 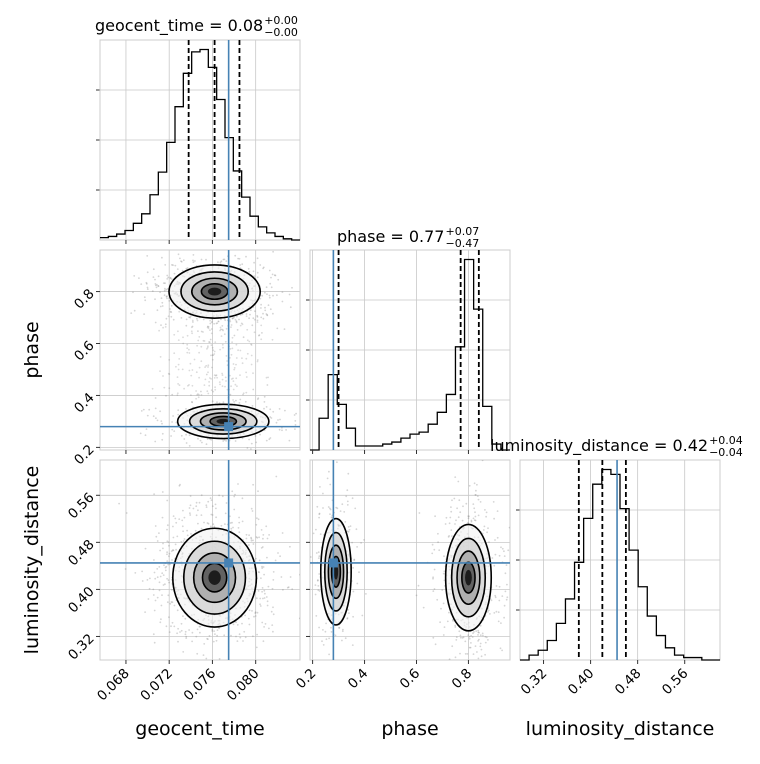 I want to click on x-axis-label-geocent_time: geocent_time, so click(x=199, y=729).